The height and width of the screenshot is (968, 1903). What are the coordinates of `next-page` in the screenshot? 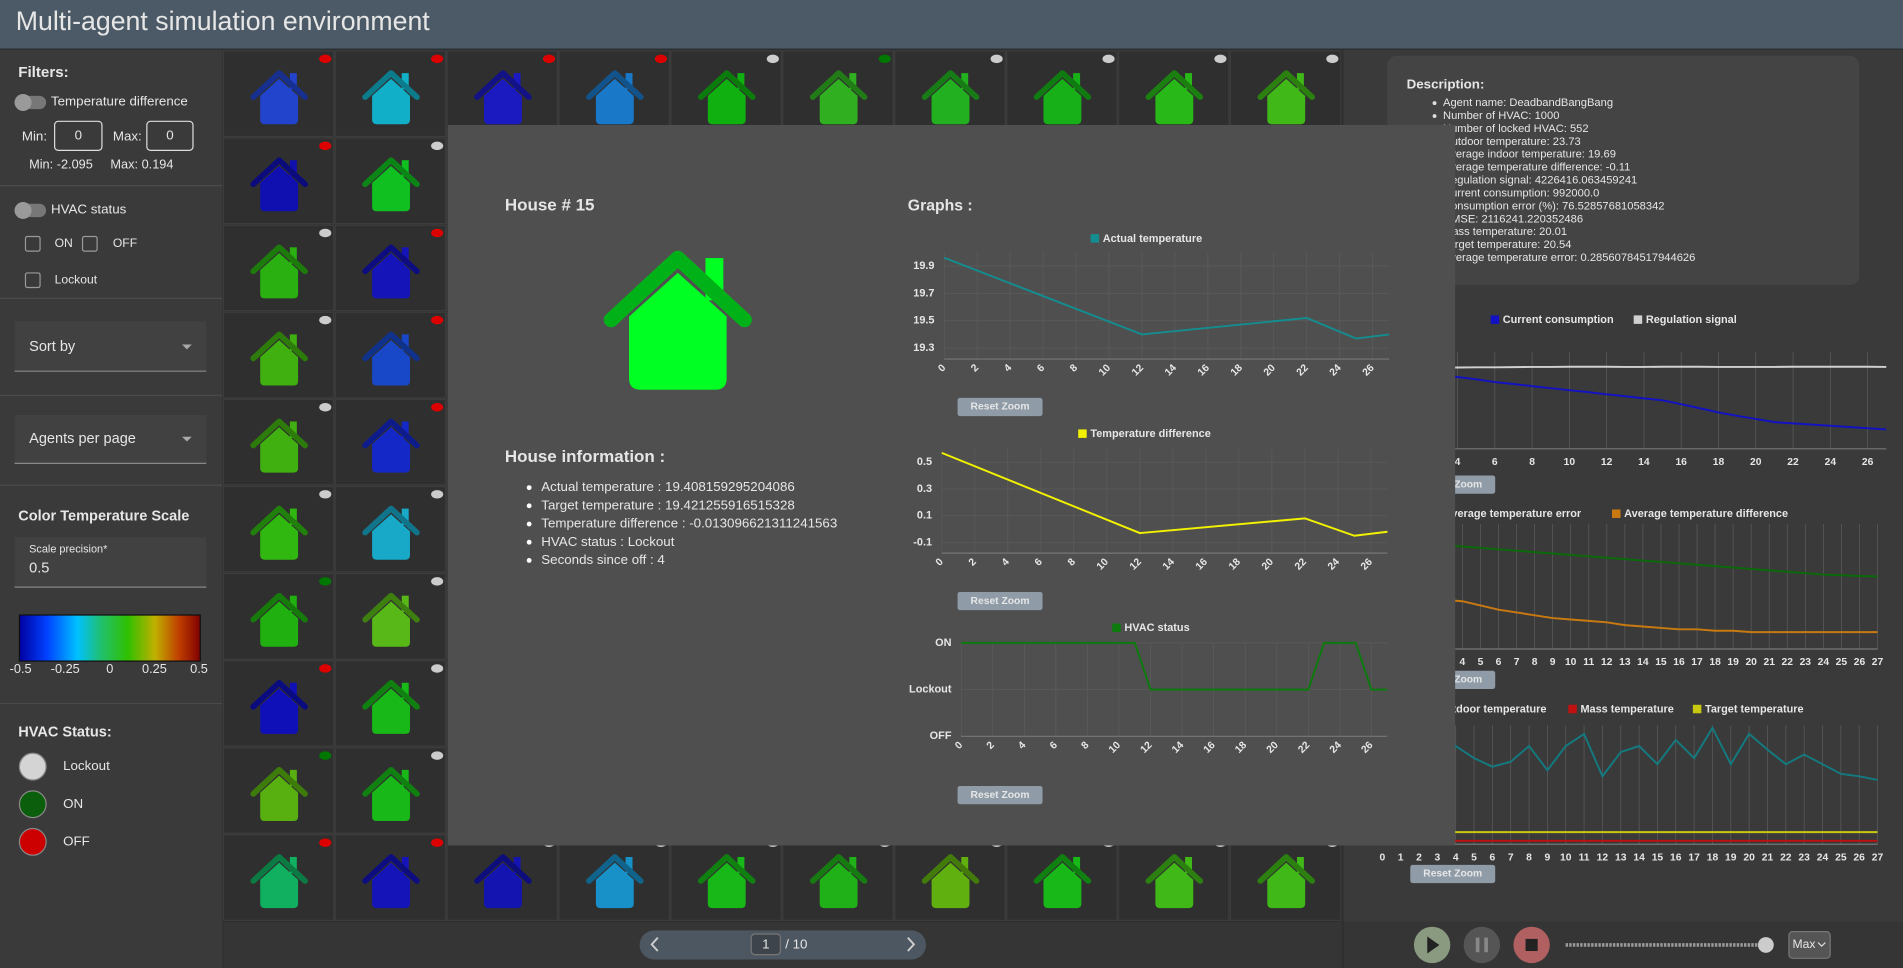 It's located at (911, 944).